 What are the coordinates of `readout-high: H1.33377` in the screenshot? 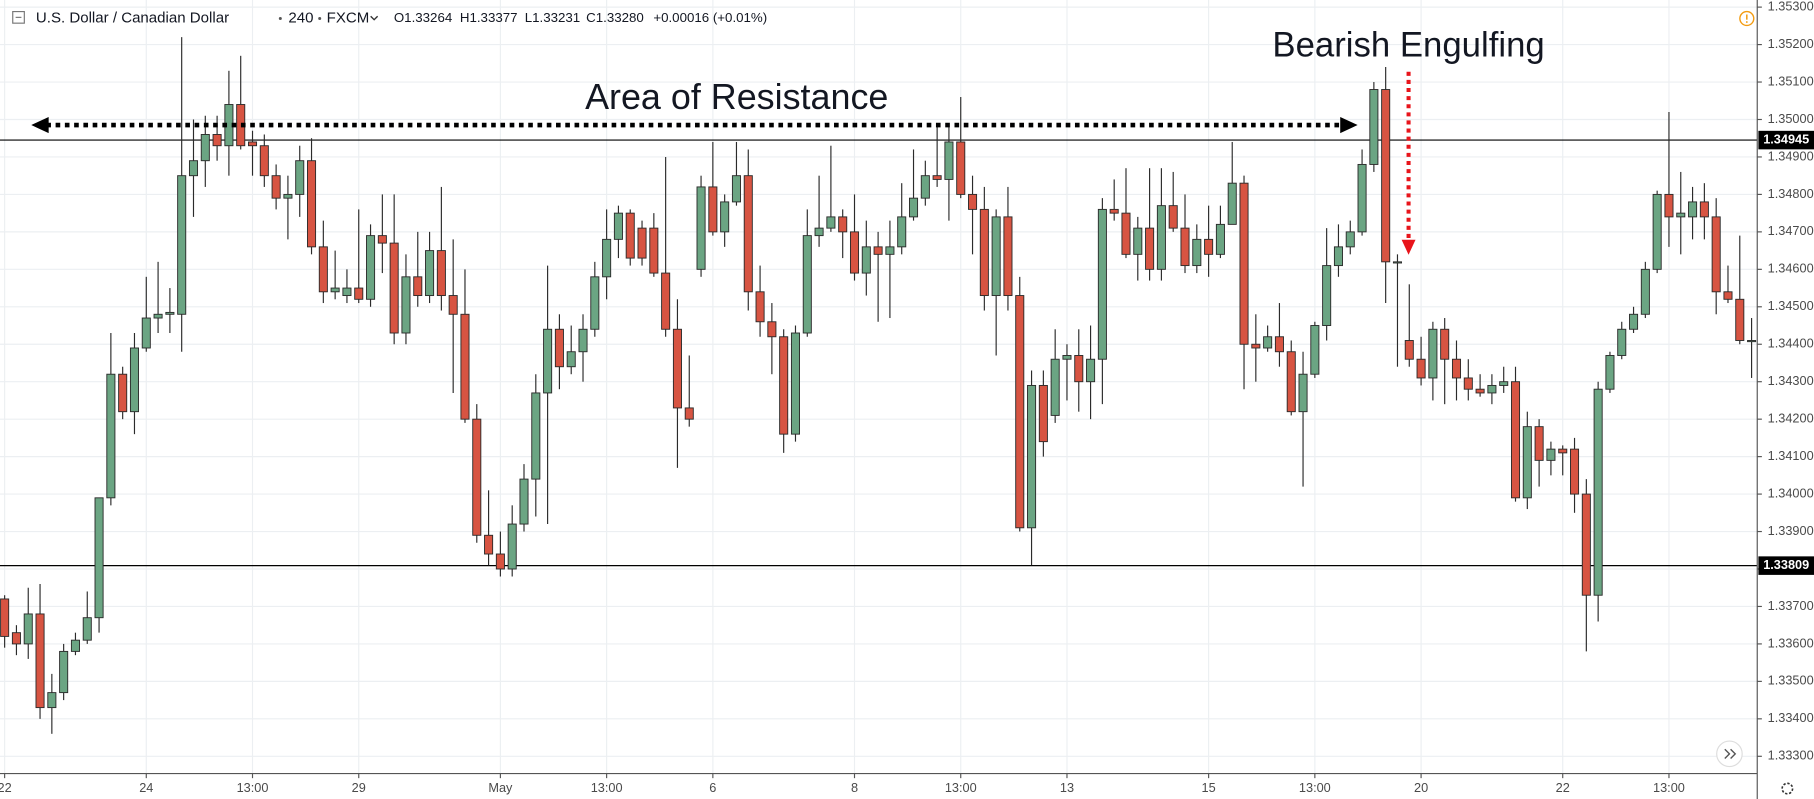 It's located at (489, 17).